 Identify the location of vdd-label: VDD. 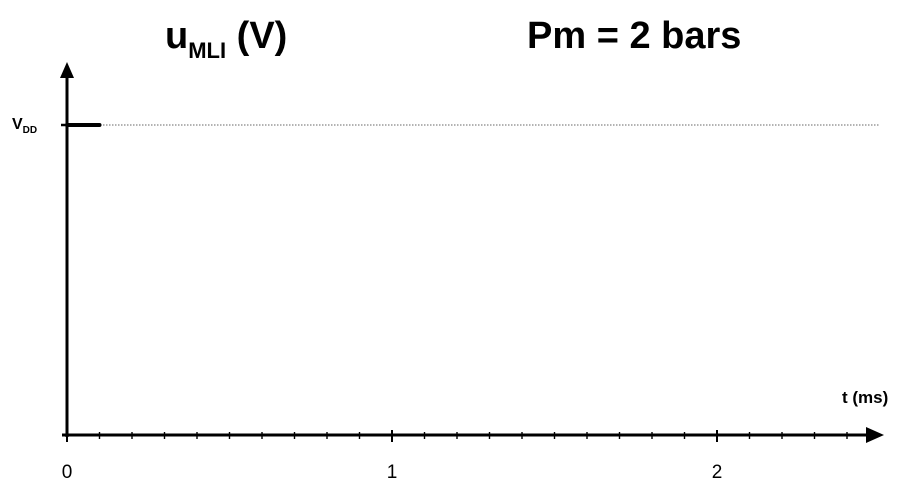
(24, 126).